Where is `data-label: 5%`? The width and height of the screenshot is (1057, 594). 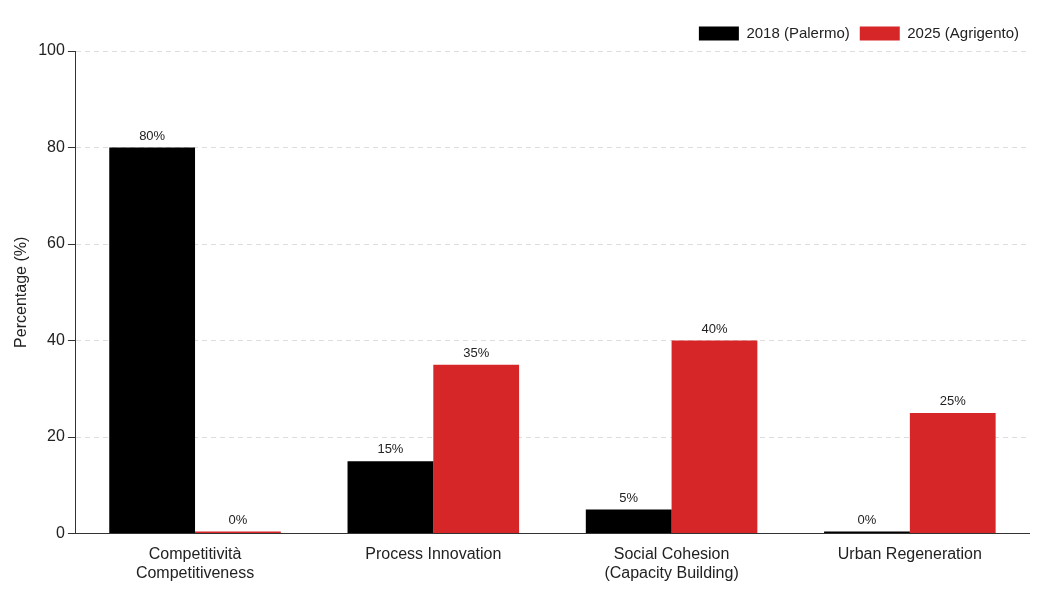
data-label: 5% is located at coordinates (629, 497).